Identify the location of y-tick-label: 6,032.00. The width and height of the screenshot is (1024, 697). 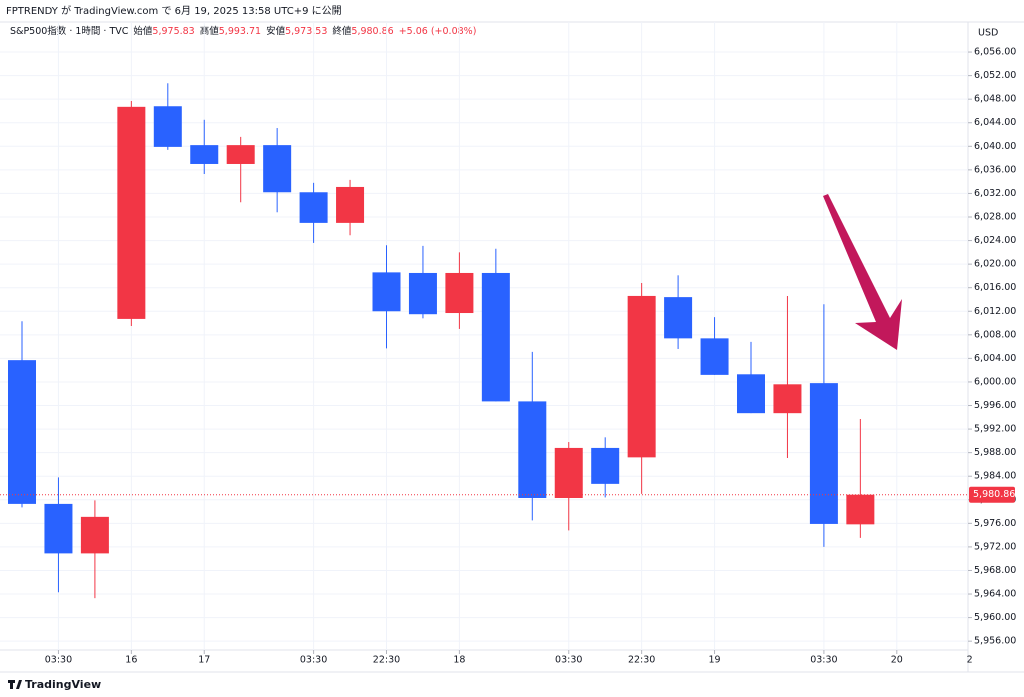
(995, 193).